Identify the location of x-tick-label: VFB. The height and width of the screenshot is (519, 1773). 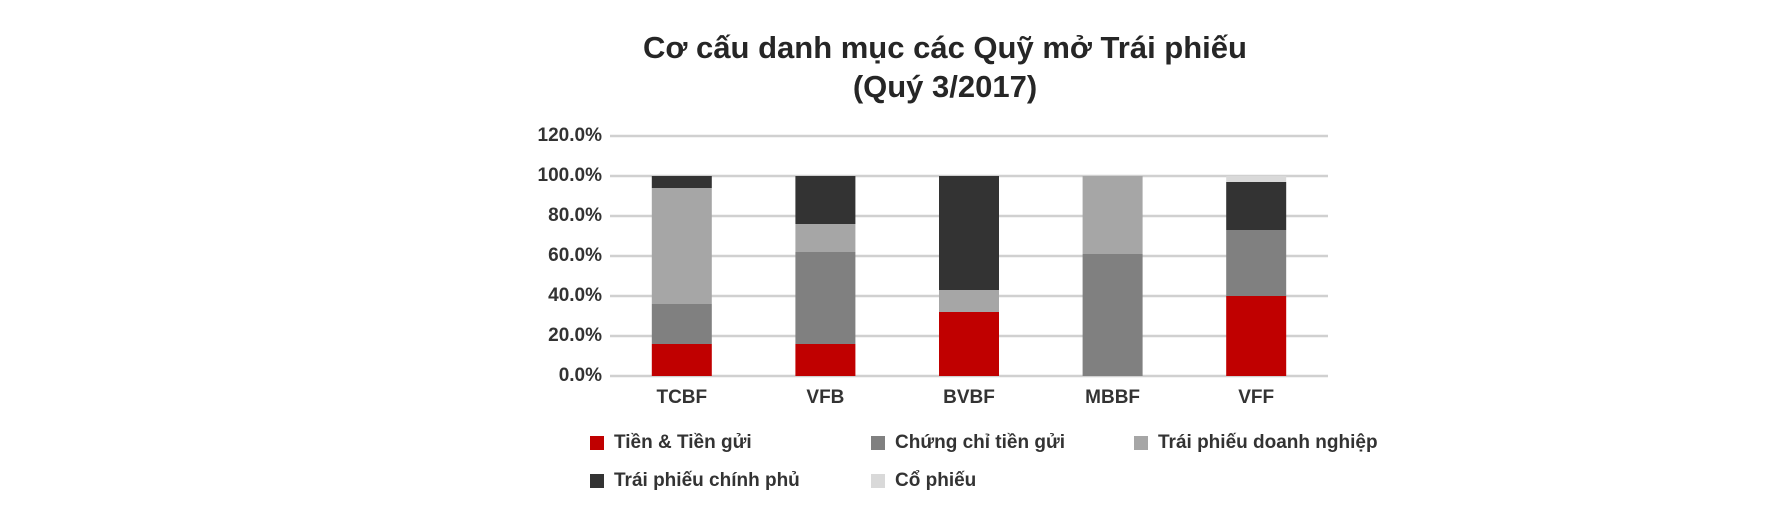
(825, 397).